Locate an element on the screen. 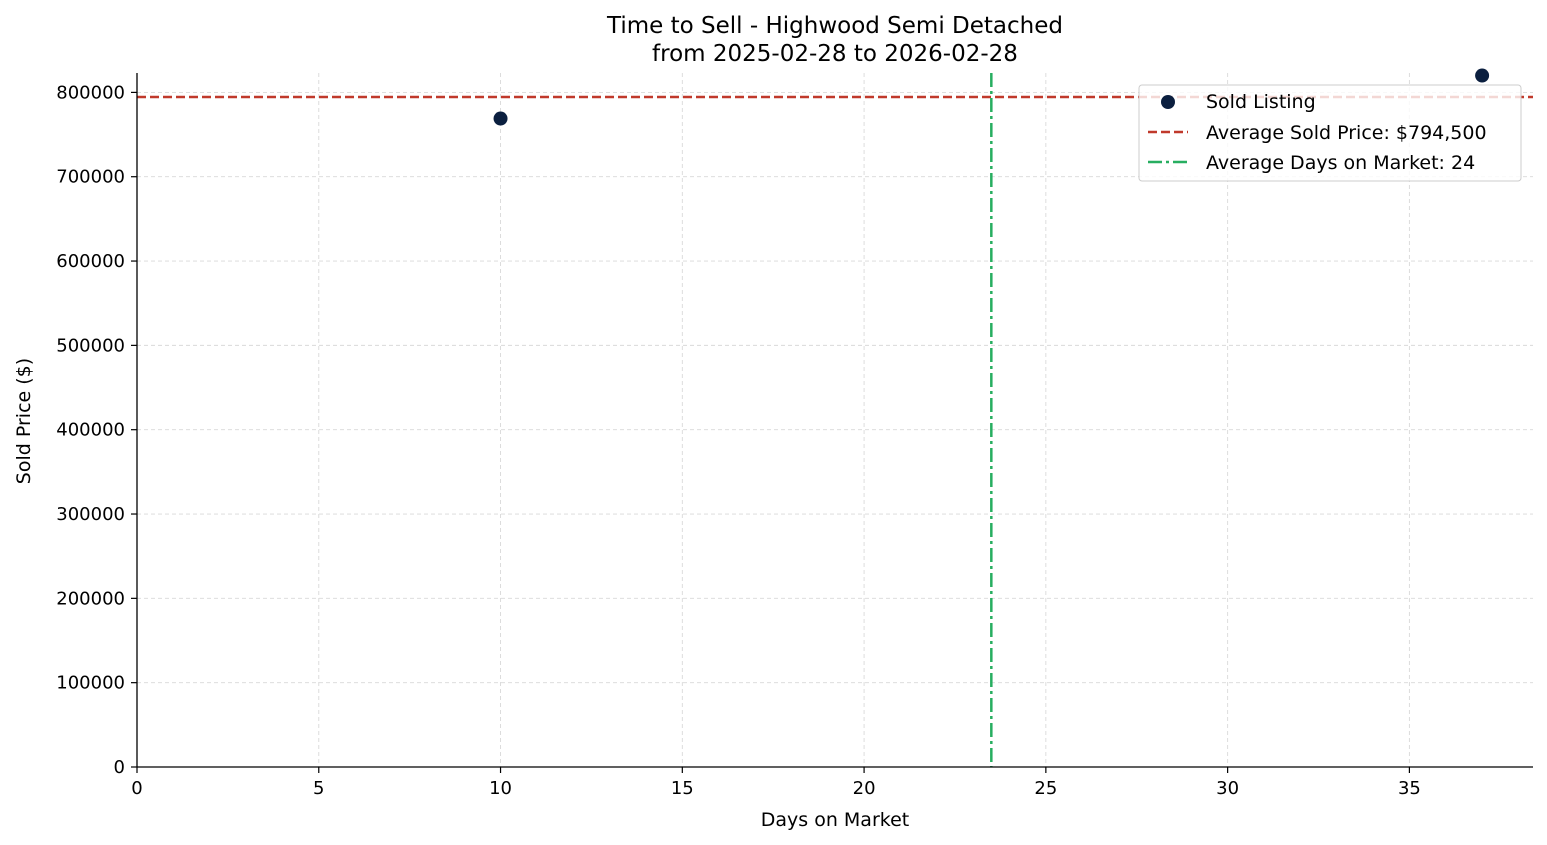 This screenshot has height=845, width=1547. y-tick-label: 300000 is located at coordinates (90, 514).